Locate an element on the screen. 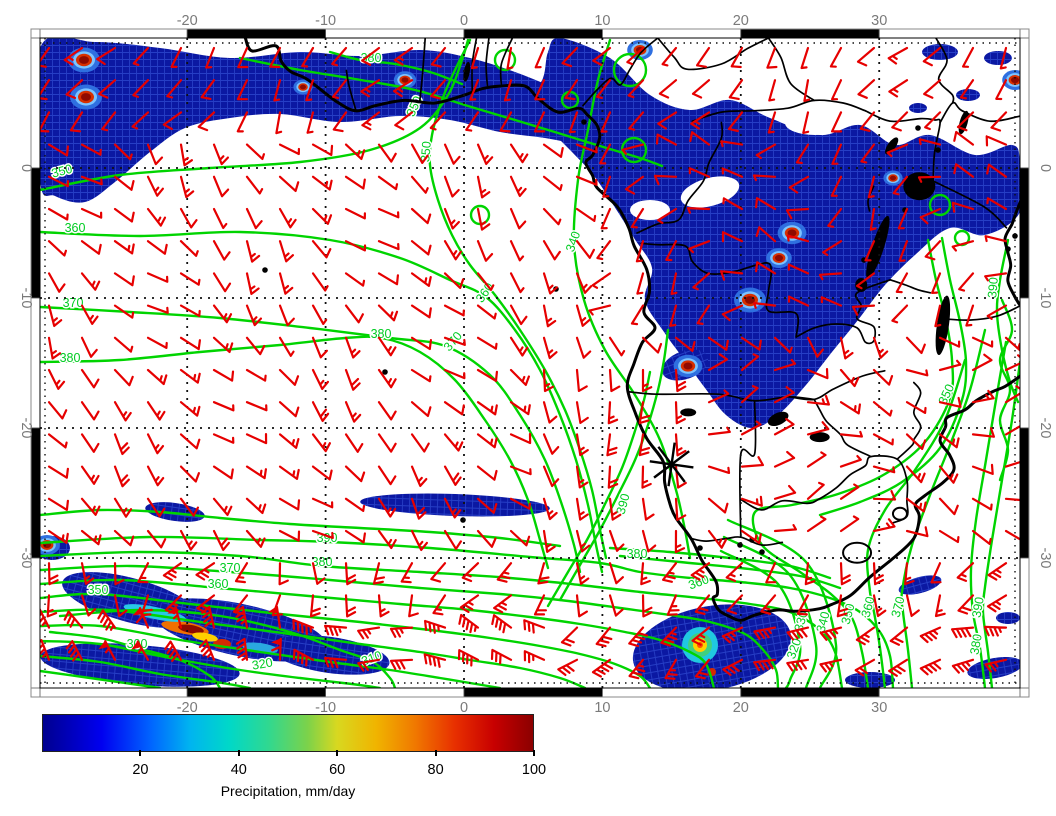  site-marker-asterisk is located at coordinates (671, 464).